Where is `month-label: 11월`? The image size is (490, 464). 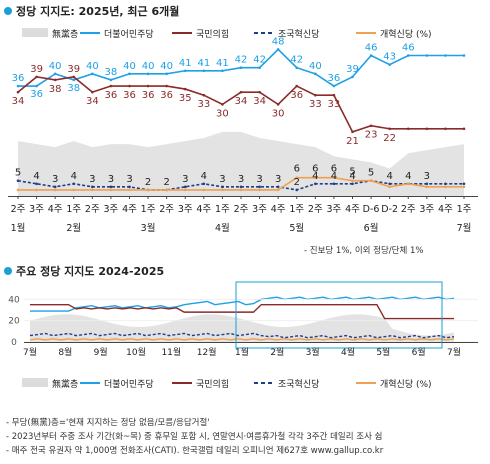
month-label: 11월 is located at coordinates (171, 352).